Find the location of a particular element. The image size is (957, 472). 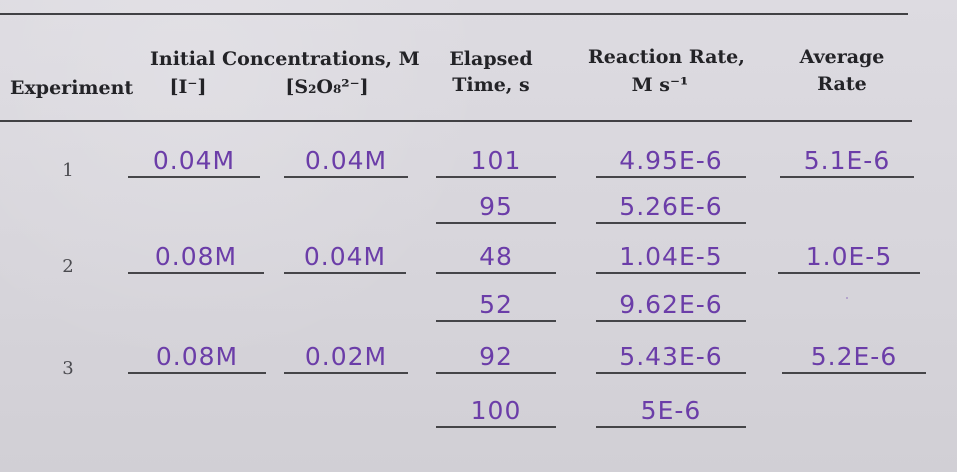

experiment-3-elapsed-time-2-value: 100 is located at coordinates (496, 410).